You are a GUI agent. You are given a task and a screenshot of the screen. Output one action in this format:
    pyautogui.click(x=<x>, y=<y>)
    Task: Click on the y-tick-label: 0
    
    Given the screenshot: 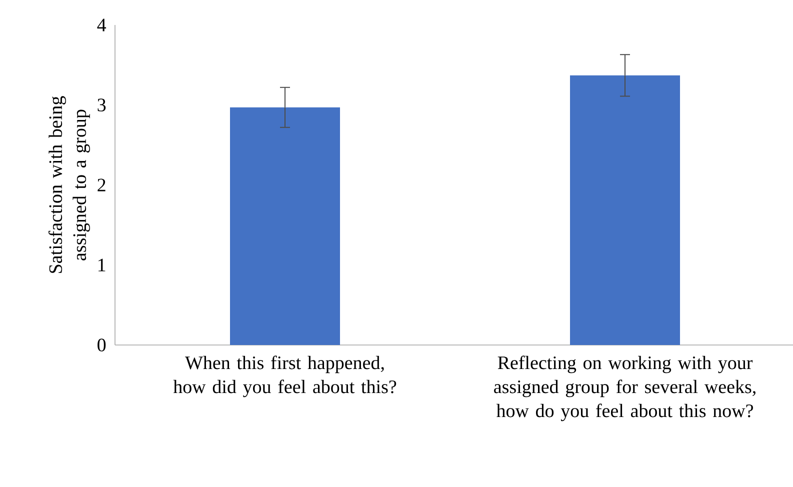 What is the action you would take?
    pyautogui.click(x=102, y=345)
    